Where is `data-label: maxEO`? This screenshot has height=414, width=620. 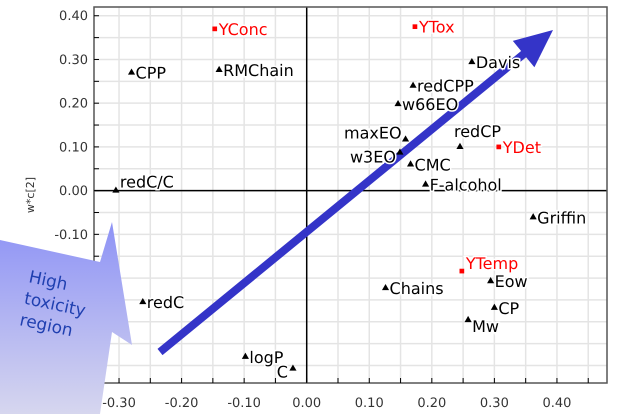 data-label: maxEO is located at coordinates (373, 132).